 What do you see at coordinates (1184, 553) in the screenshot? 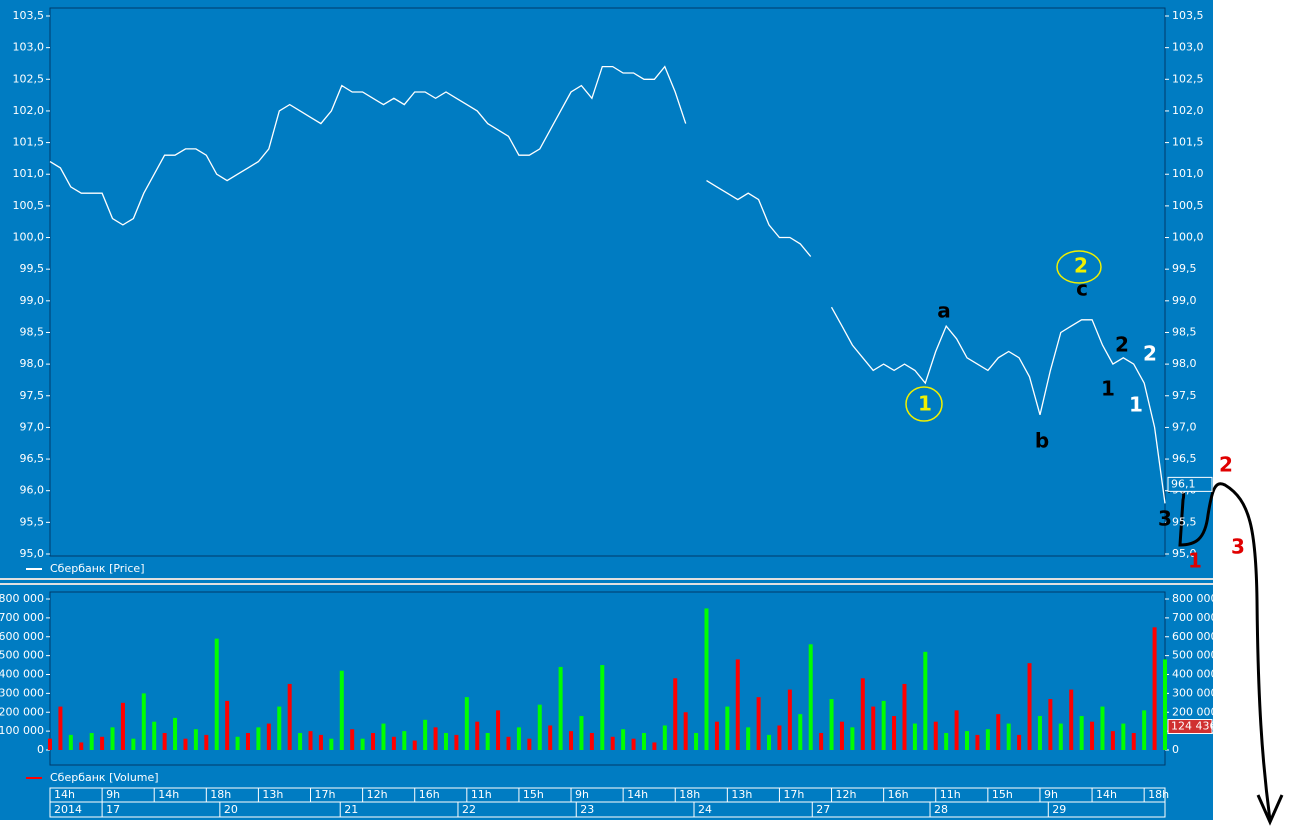
I see `y-tick-label: 95,0` at bounding box center [1184, 553].